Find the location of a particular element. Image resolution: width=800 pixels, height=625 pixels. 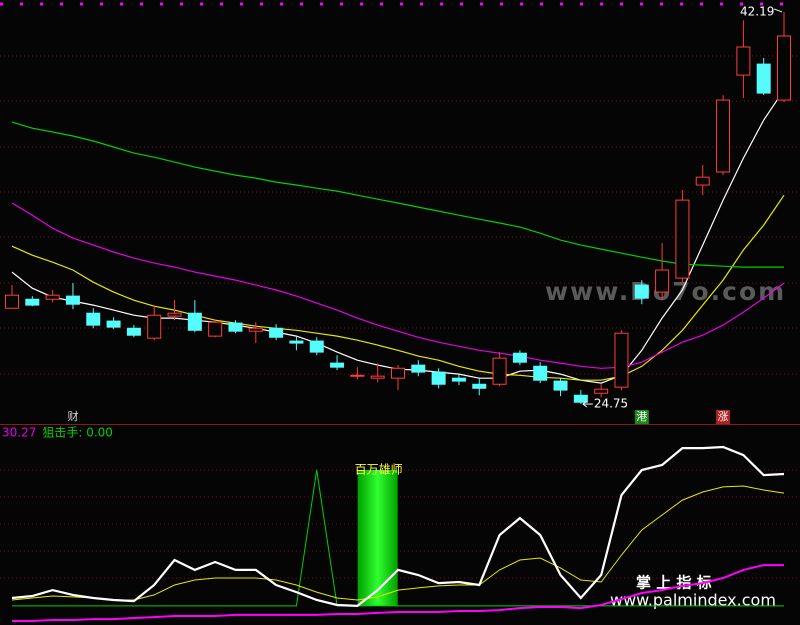

max-label: 42.19 is located at coordinates (757, 11).